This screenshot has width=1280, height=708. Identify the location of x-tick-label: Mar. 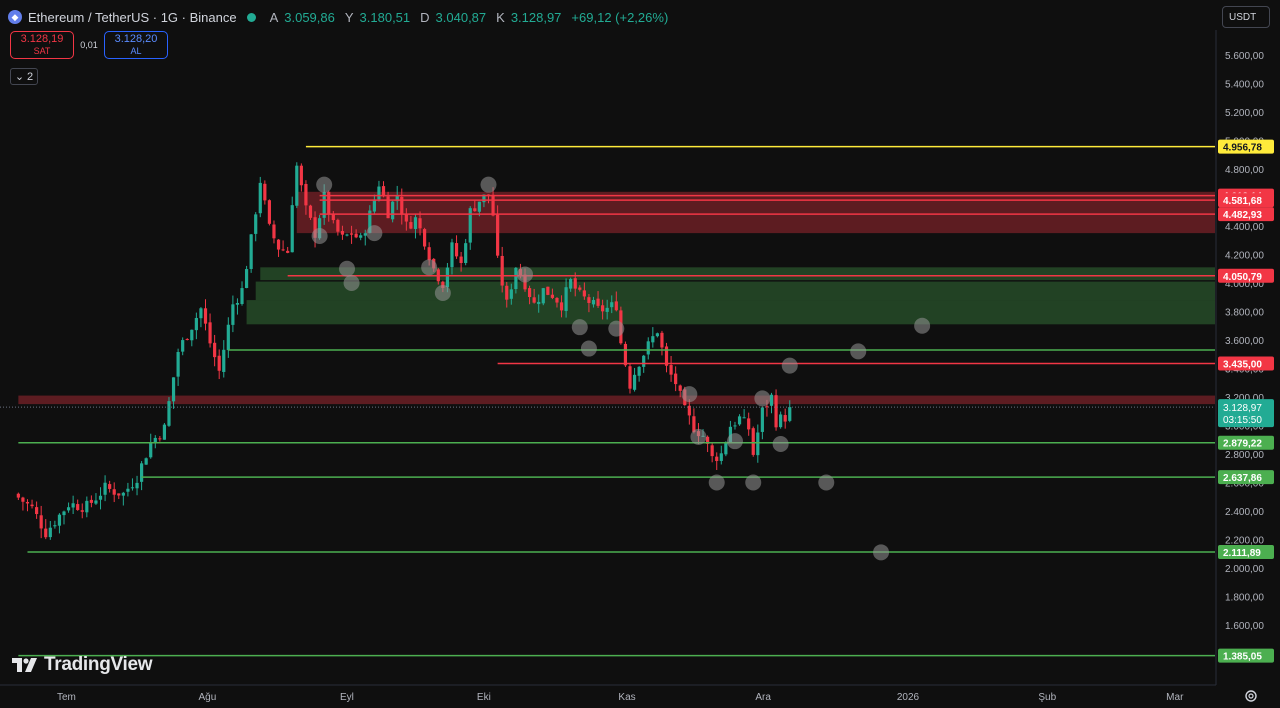
(1175, 697).